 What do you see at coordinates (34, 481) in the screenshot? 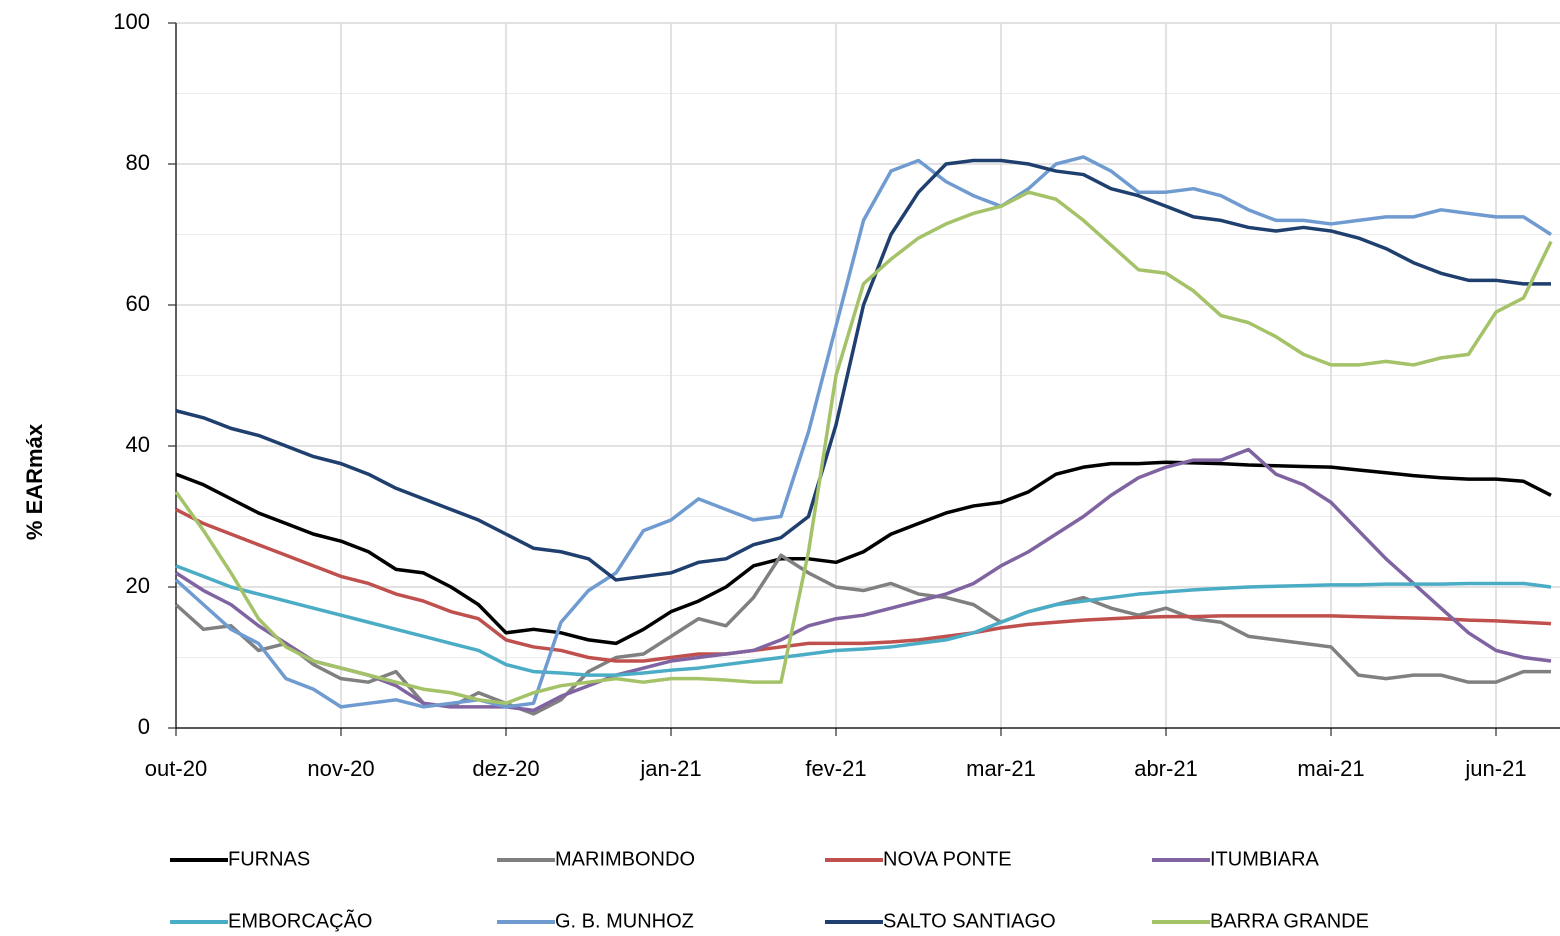
I see `y-axis-title: % EARmáx` at bounding box center [34, 481].